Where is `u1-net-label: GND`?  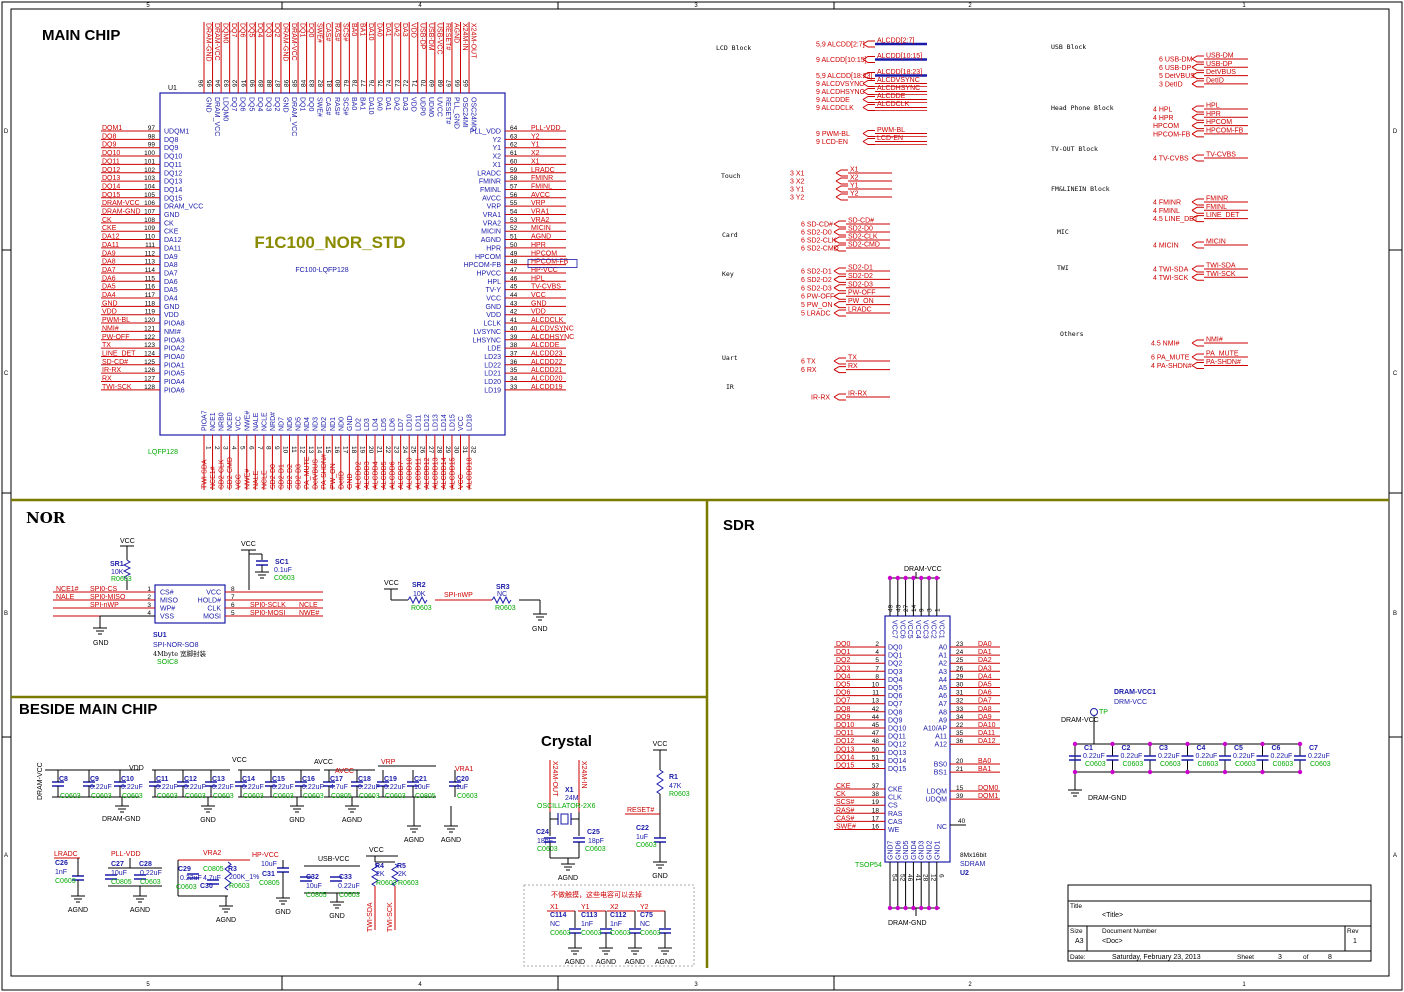 u1-net-label: GND is located at coordinates (350, 481).